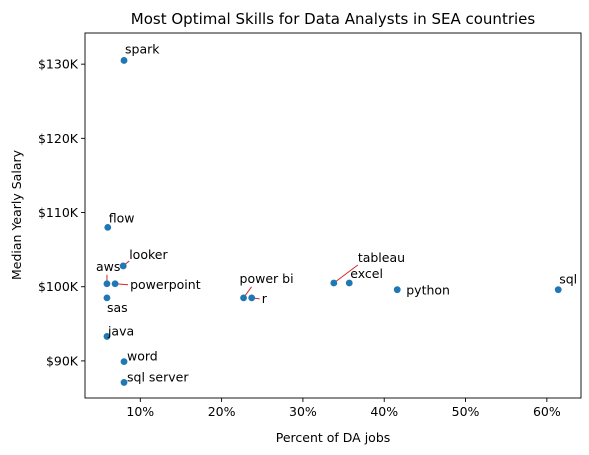 This screenshot has height=455, width=589. I want to click on point-label: sql server, so click(158, 376).